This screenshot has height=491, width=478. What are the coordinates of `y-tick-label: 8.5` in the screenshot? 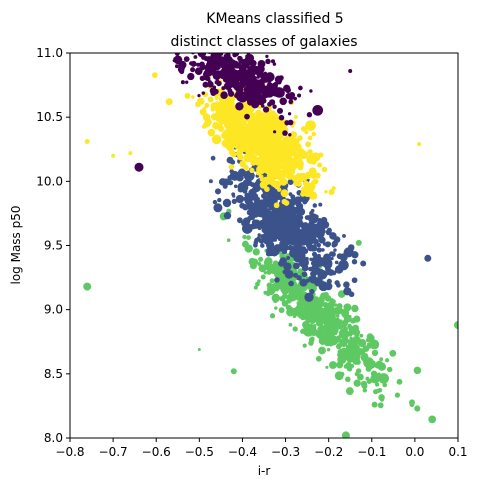 It's located at (53, 374).